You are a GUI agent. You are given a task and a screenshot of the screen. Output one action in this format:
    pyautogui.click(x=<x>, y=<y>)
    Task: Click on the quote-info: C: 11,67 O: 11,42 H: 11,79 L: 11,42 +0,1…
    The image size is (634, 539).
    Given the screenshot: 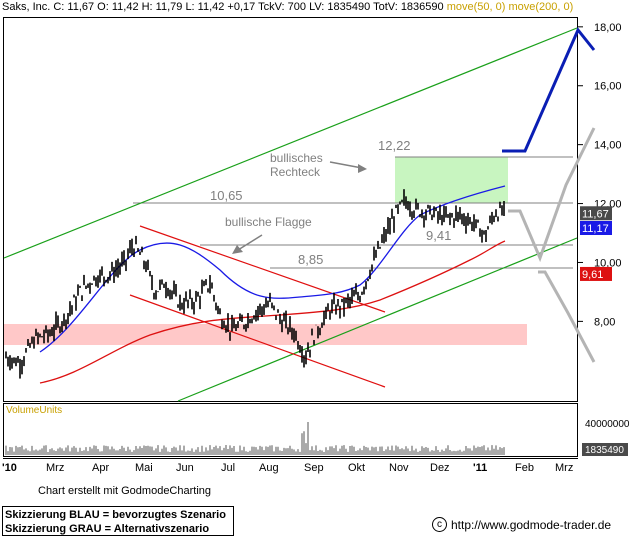 What is the action you would take?
    pyautogui.click(x=248, y=7)
    